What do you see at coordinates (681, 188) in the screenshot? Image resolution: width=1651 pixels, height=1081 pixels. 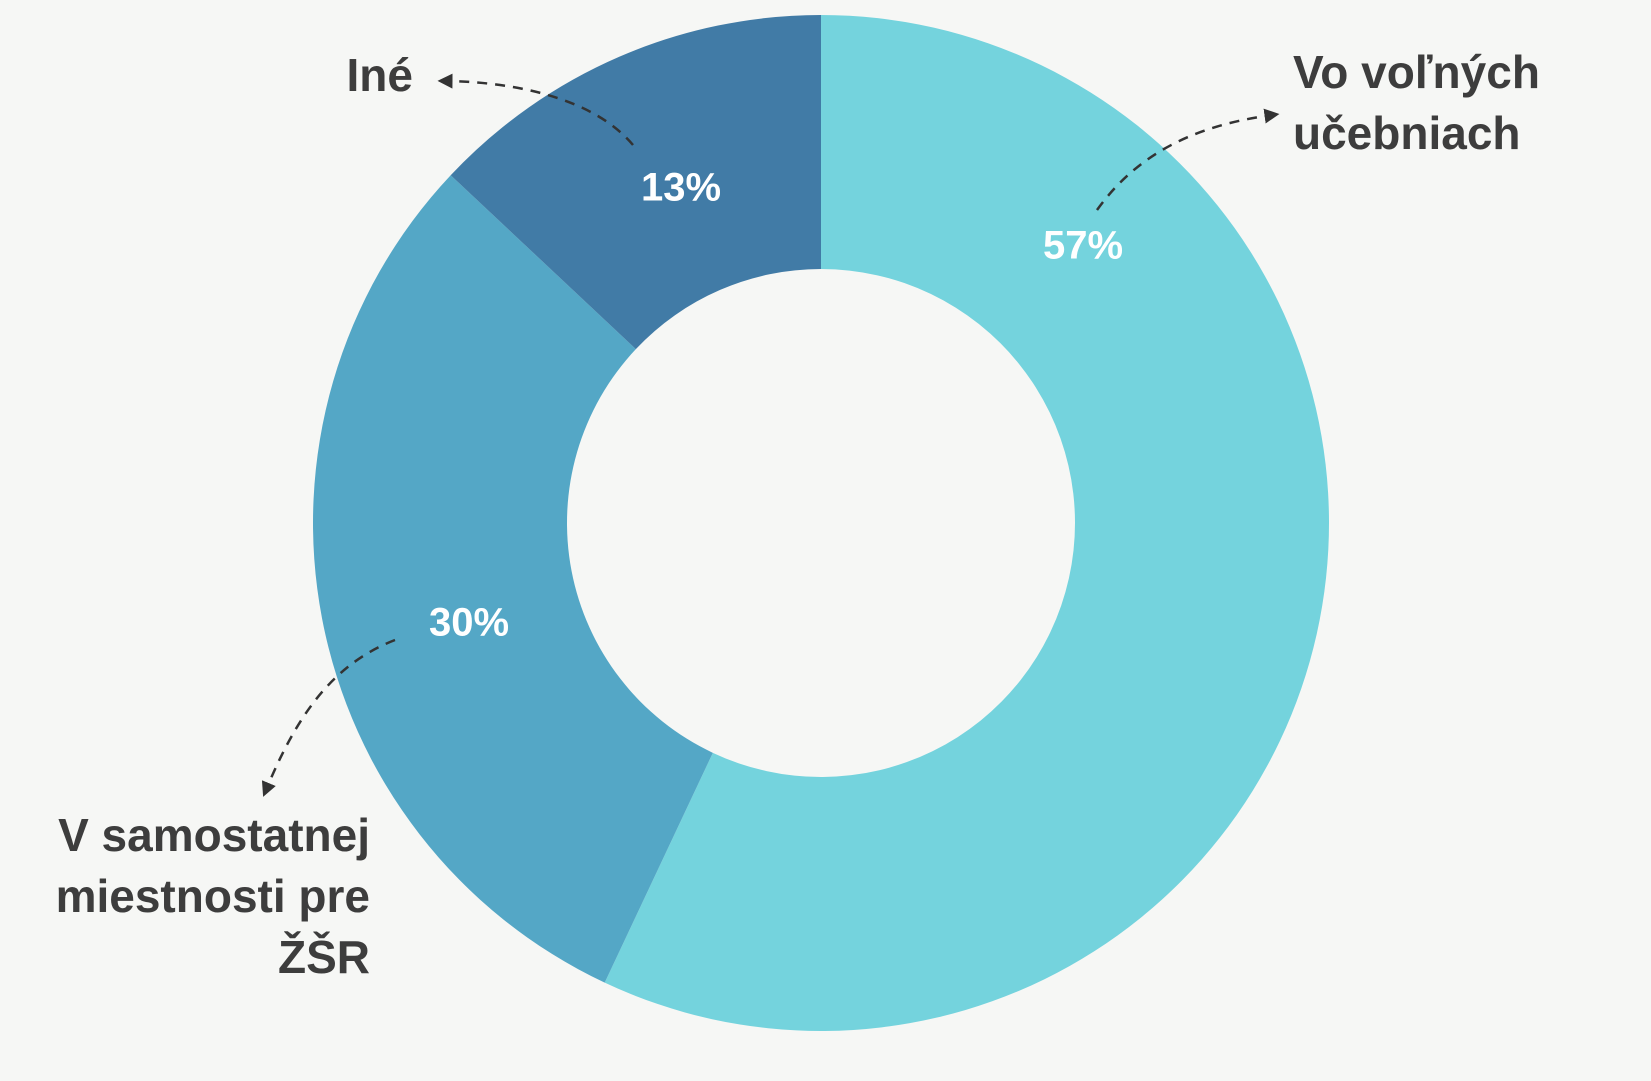 I see `value-label: 13%` at bounding box center [681, 188].